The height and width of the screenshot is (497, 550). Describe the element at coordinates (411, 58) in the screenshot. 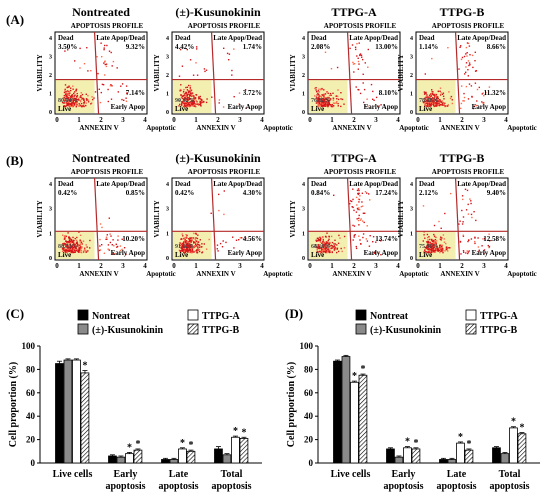

I see `y-tick-label: 3` at that location.